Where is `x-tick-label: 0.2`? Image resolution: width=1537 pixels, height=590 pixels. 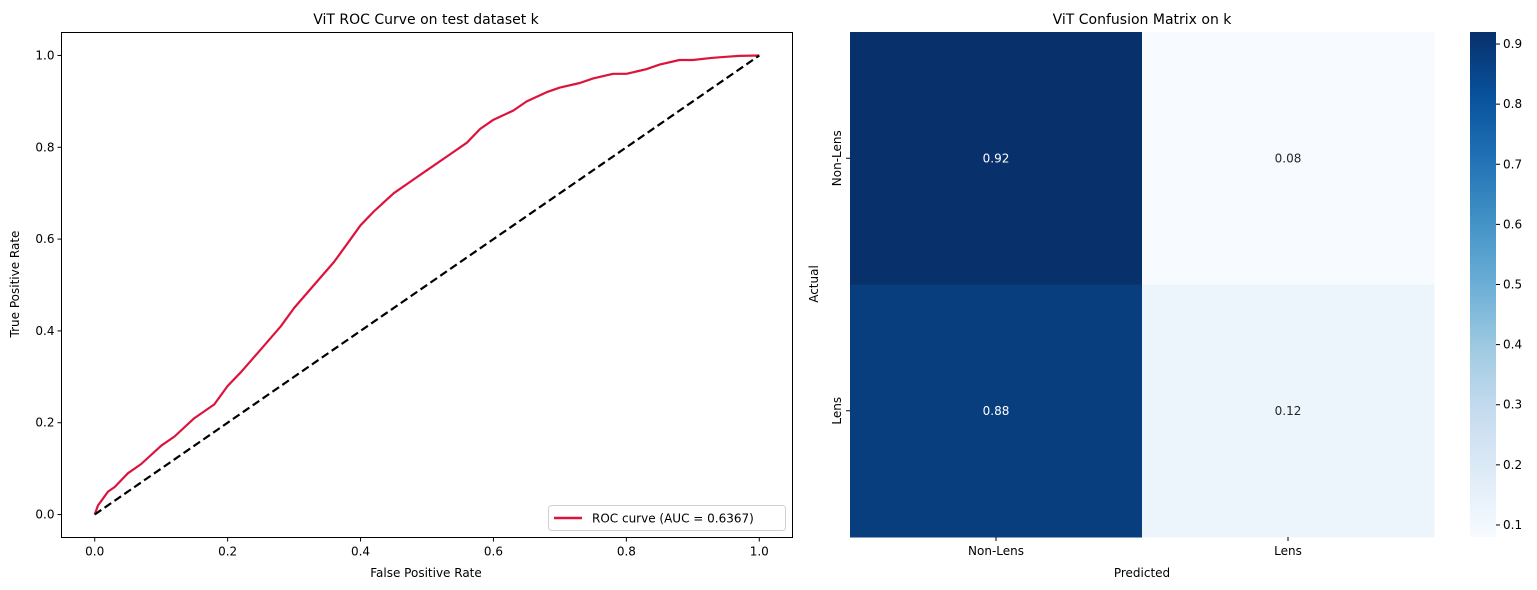
x-tick-label: 0.2 is located at coordinates (227, 552).